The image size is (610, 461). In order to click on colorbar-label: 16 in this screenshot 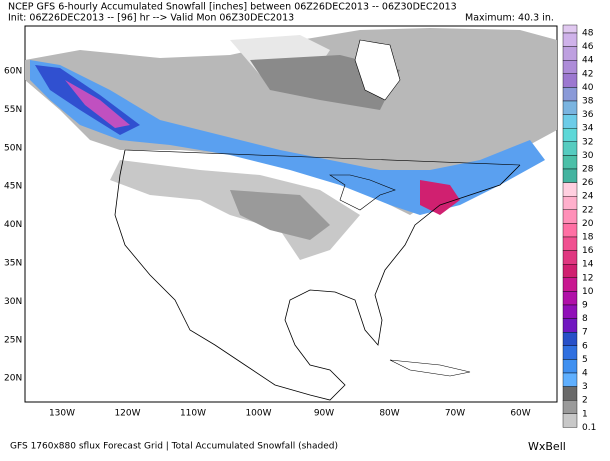, I will do `click(588, 251)`.